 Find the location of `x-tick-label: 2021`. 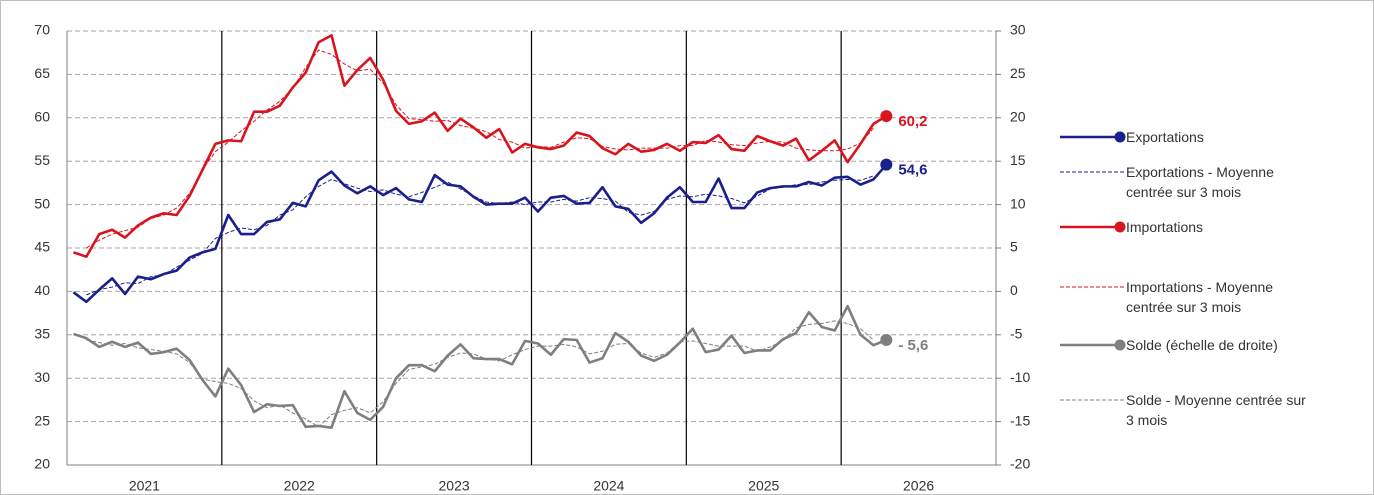

x-tick-label: 2021 is located at coordinates (144, 486).